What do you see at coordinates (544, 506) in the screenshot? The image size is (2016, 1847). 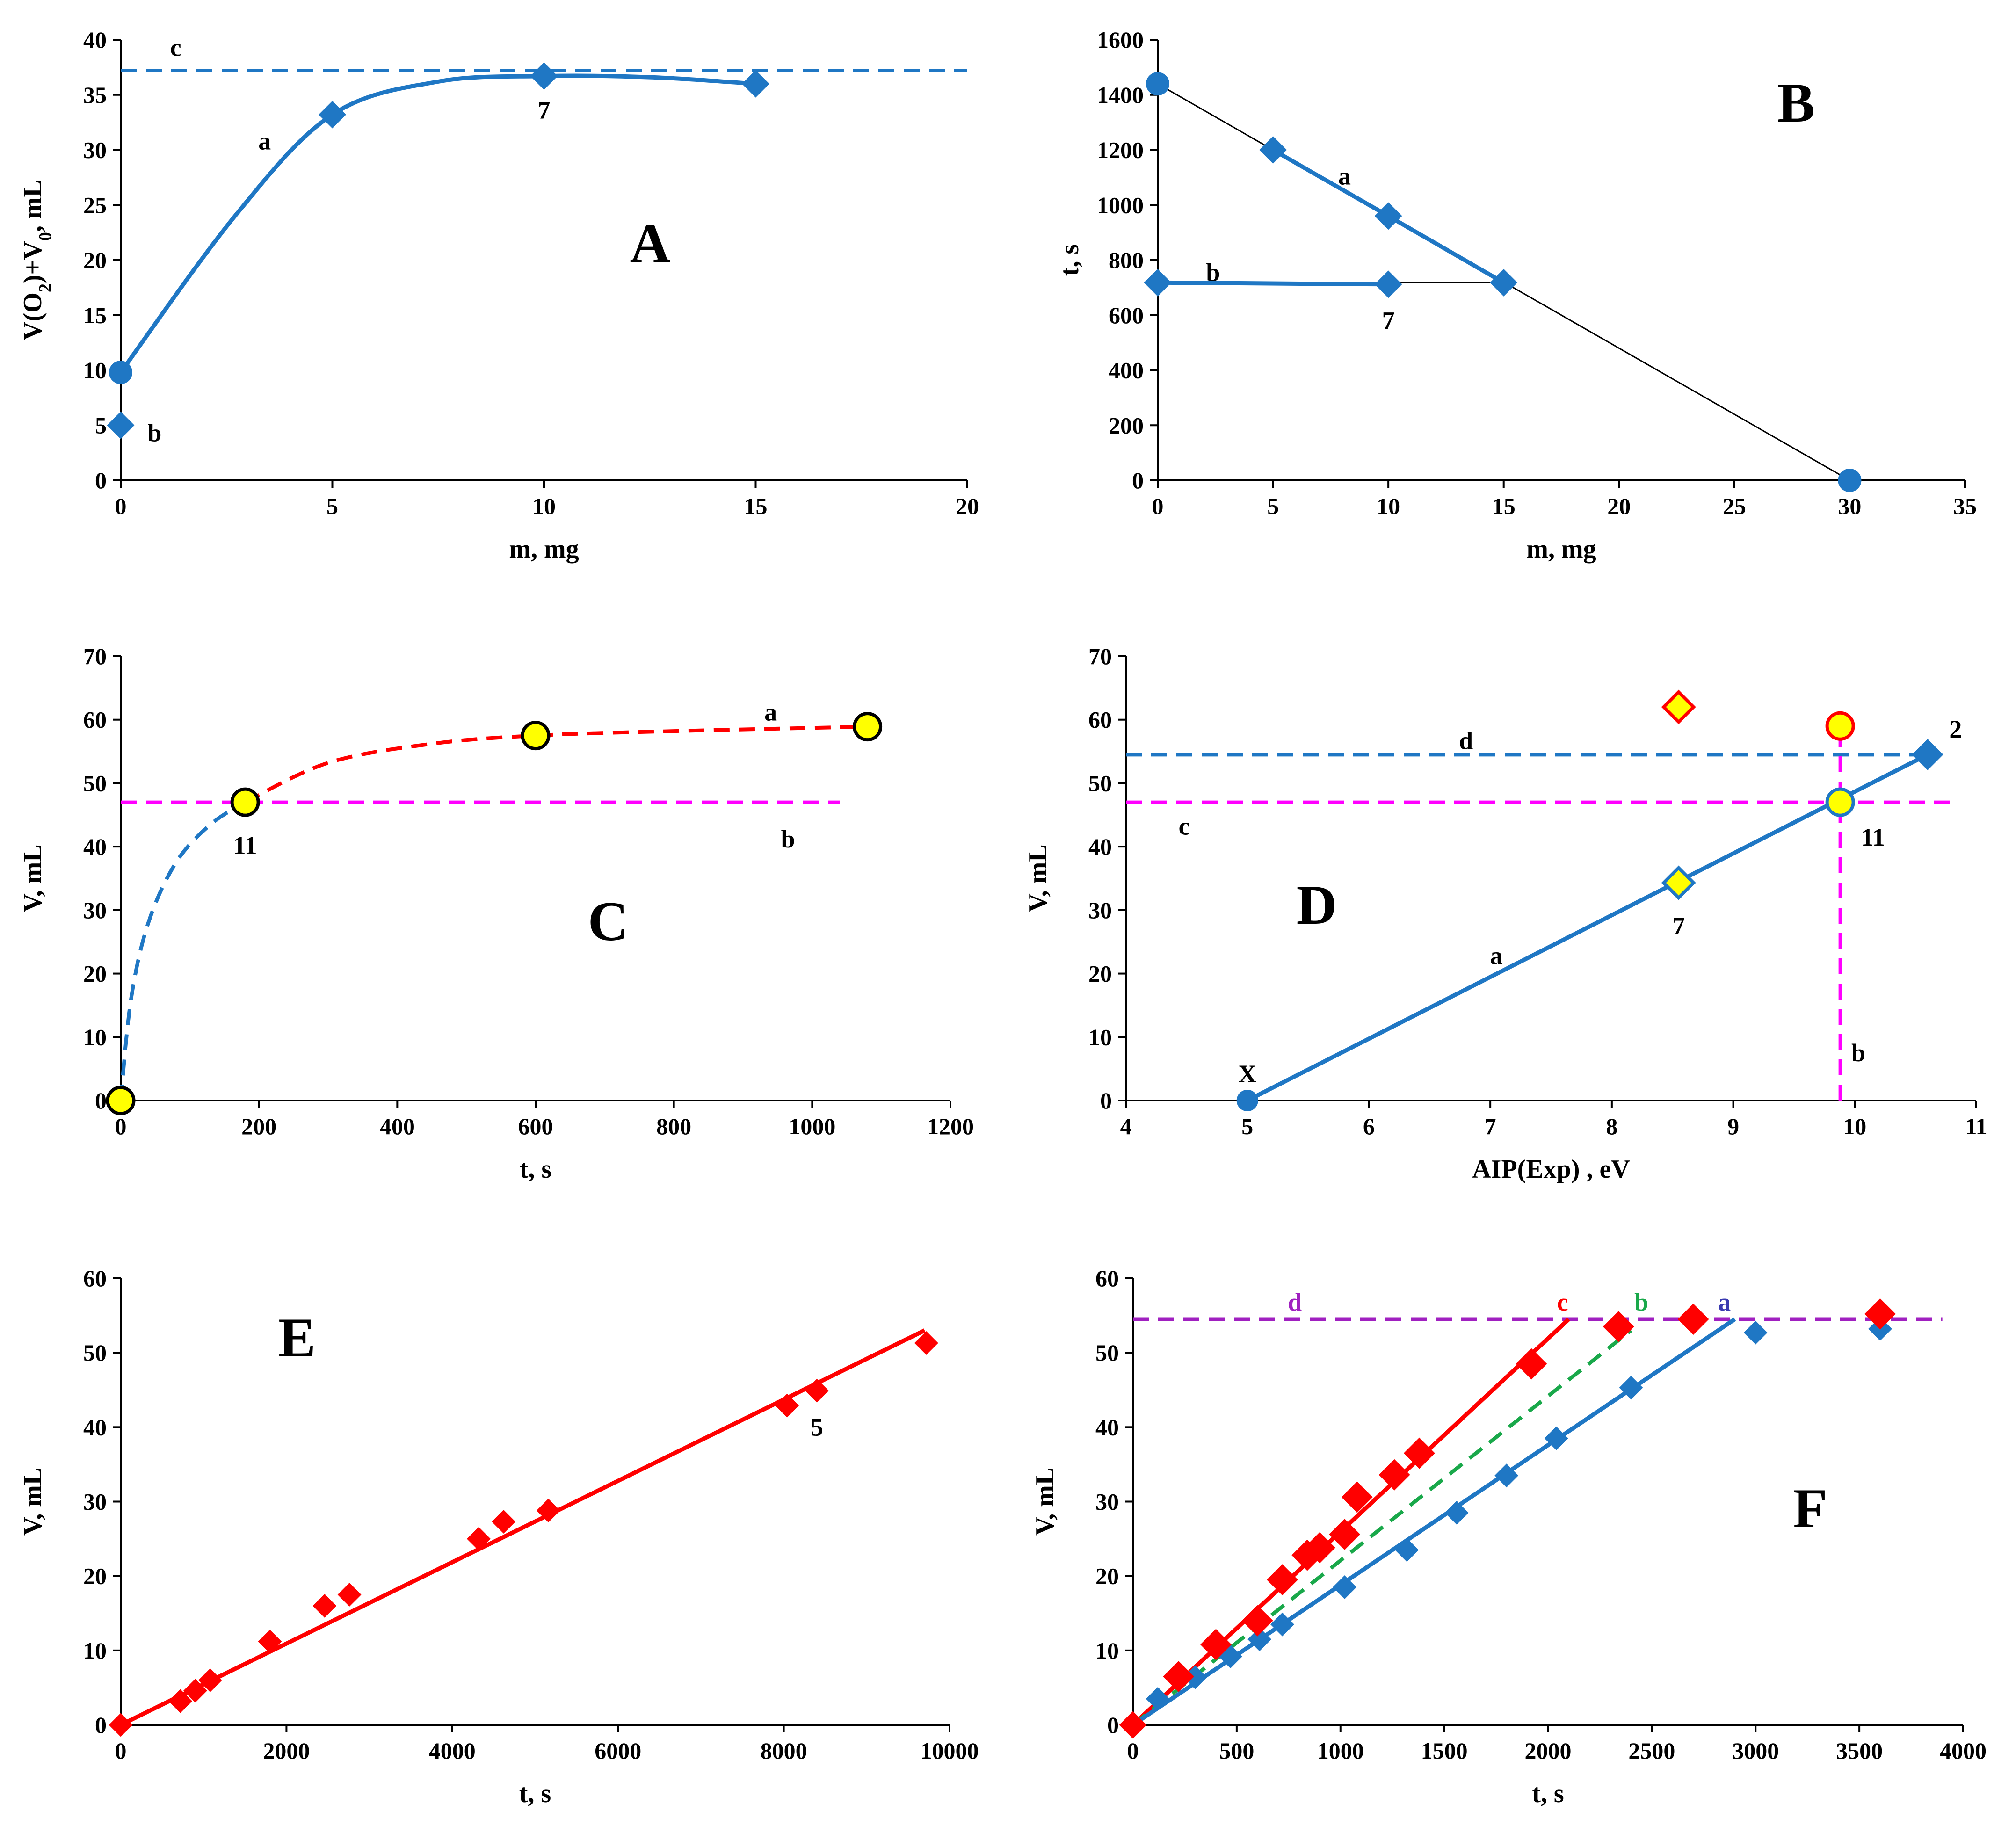 I see `x-tick-label: 10` at bounding box center [544, 506].